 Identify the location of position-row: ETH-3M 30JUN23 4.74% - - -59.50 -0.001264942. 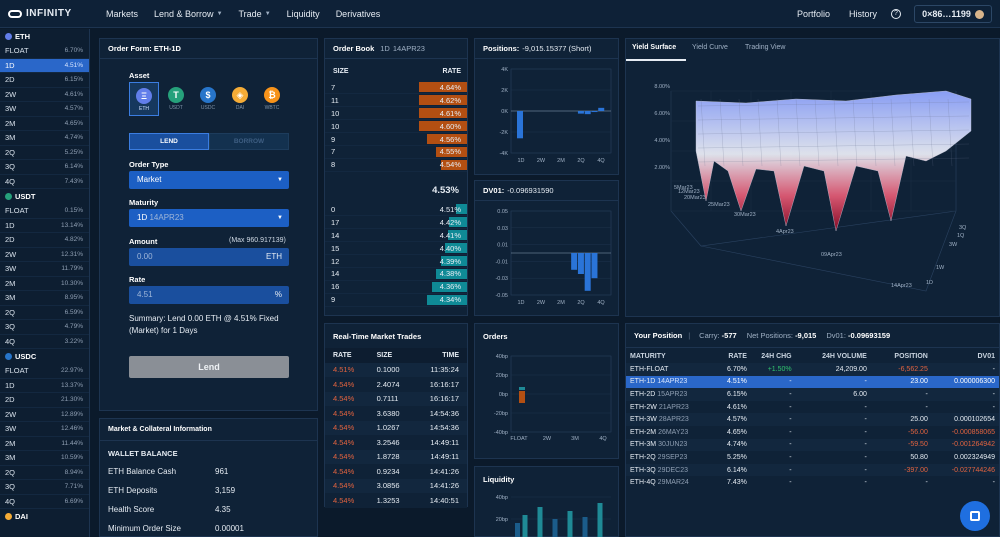
(812, 445).